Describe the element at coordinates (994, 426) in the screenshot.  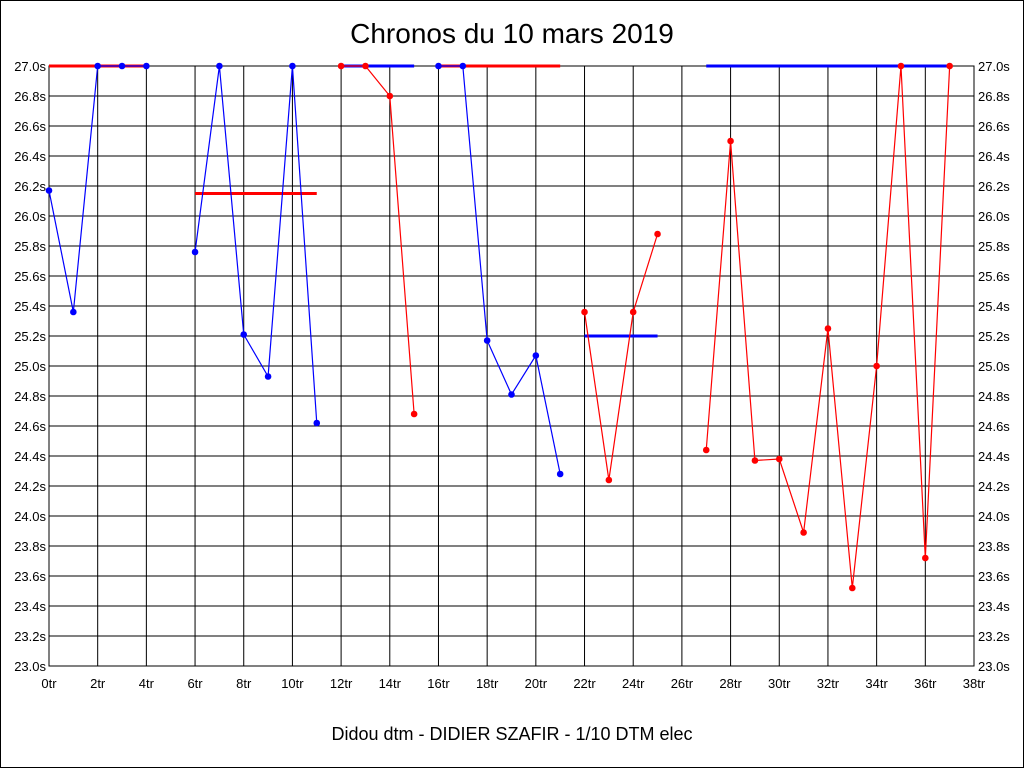
I see `y-tick-label-right-12: 24.6s` at that location.